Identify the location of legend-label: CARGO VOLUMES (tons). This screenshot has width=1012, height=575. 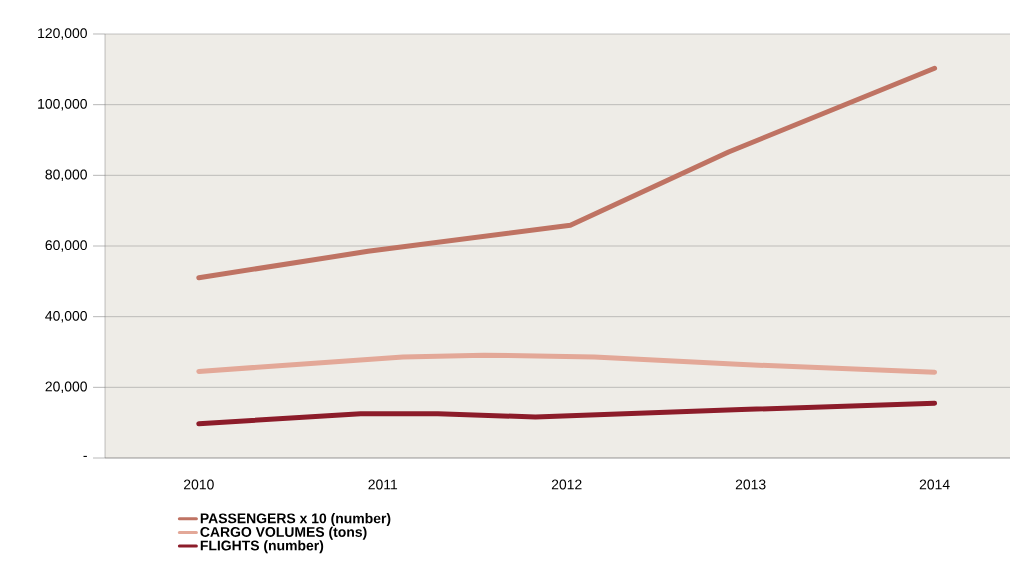
(283, 533).